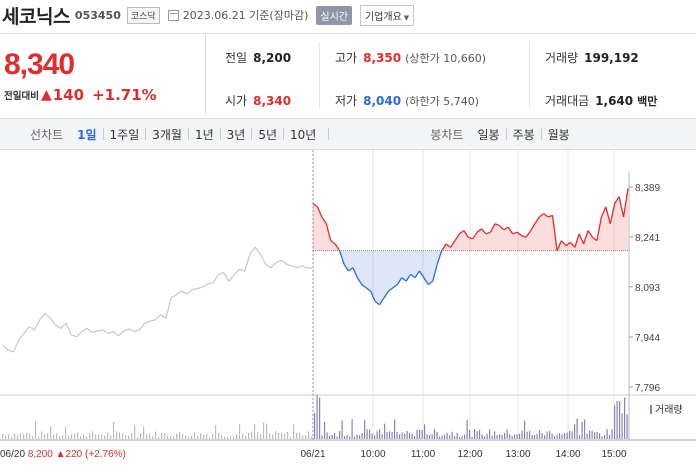 The height and width of the screenshot is (465, 696). What do you see at coordinates (334, 15) in the screenshot?
I see `realtime-button: 실시간` at bounding box center [334, 15].